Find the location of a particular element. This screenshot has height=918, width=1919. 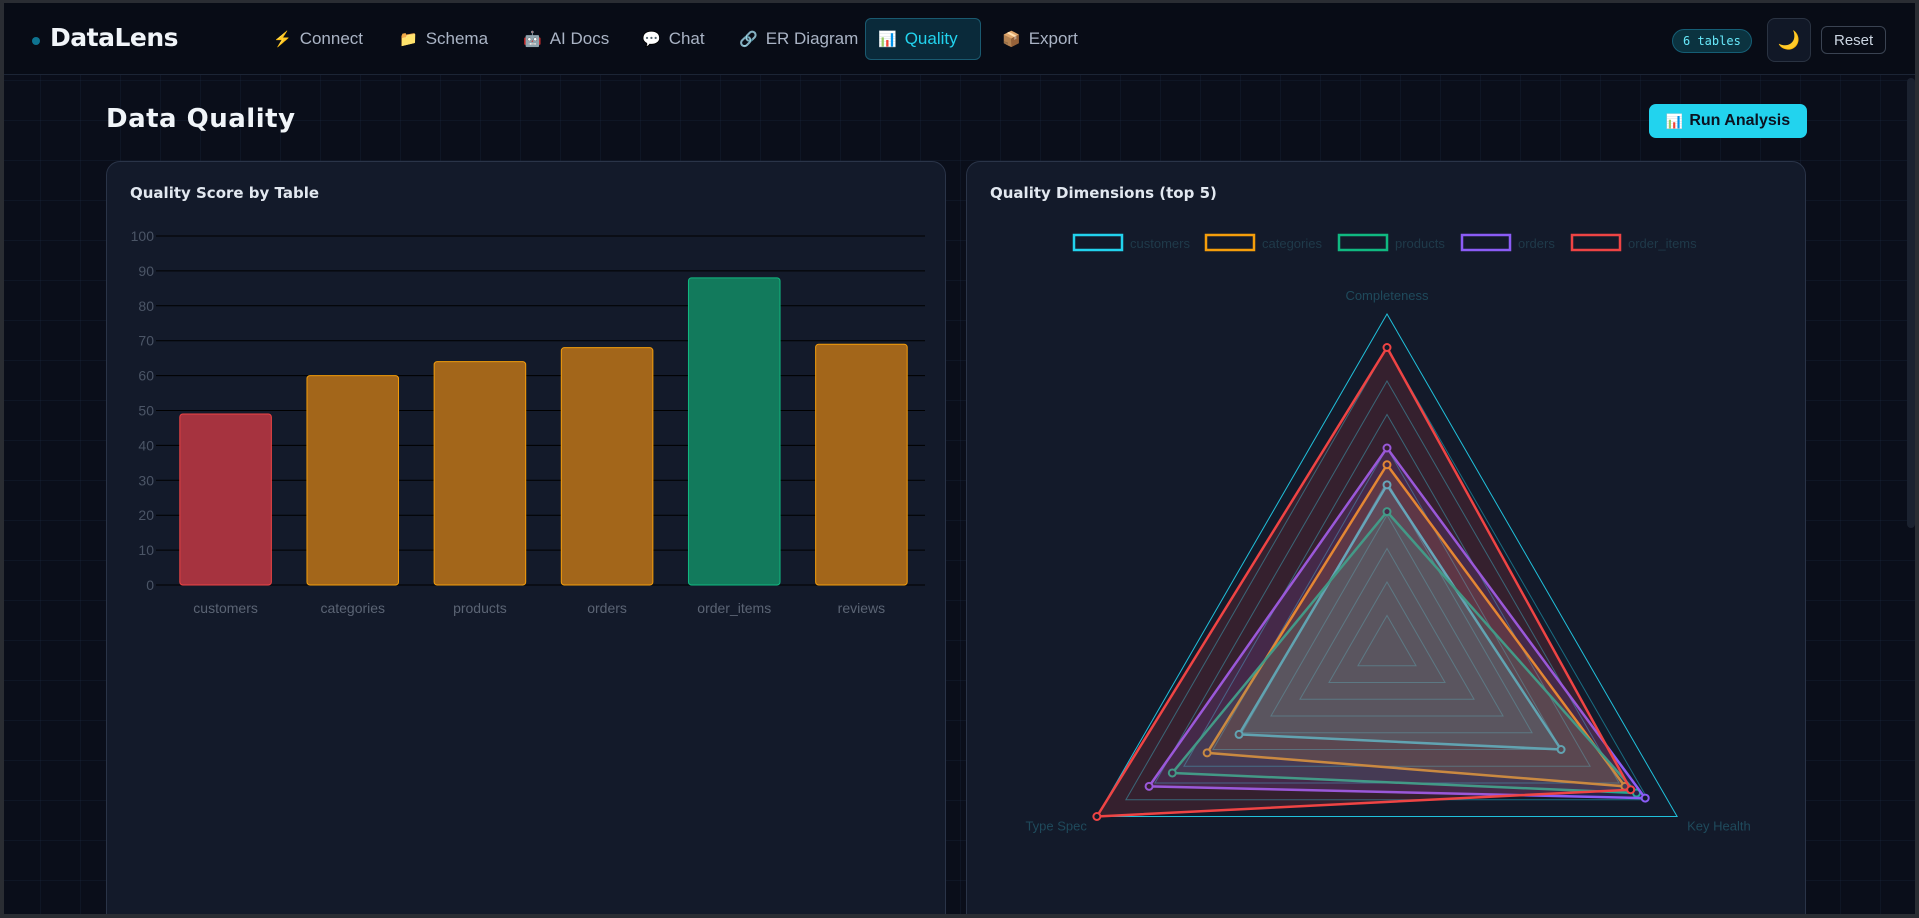

x-tick-label: products is located at coordinates (480, 608).